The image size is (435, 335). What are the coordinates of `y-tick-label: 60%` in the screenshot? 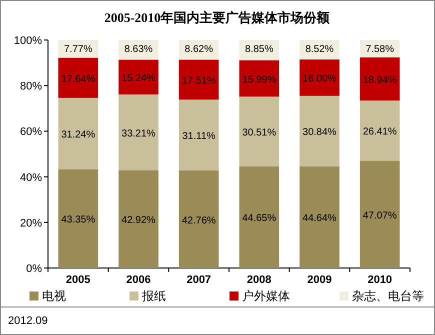 It's located at (31, 132).